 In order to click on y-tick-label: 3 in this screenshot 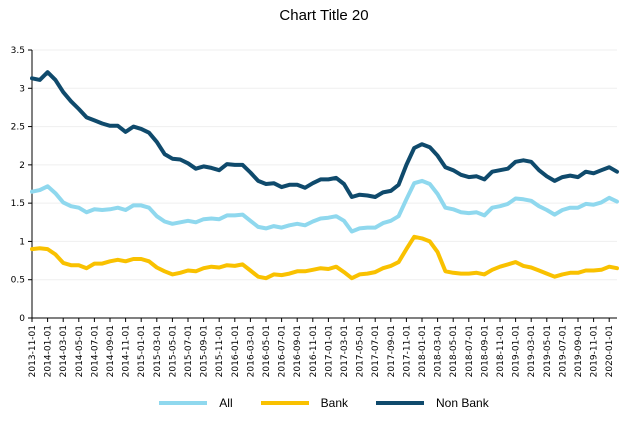, I will do `click(22, 89)`.